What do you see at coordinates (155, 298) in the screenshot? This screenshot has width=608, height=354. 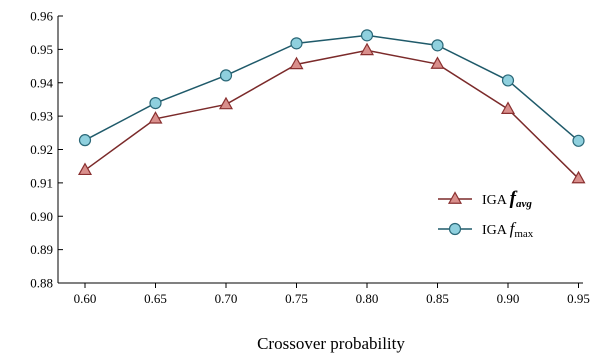 I see `x-tick-label: 0.65` at bounding box center [155, 298].